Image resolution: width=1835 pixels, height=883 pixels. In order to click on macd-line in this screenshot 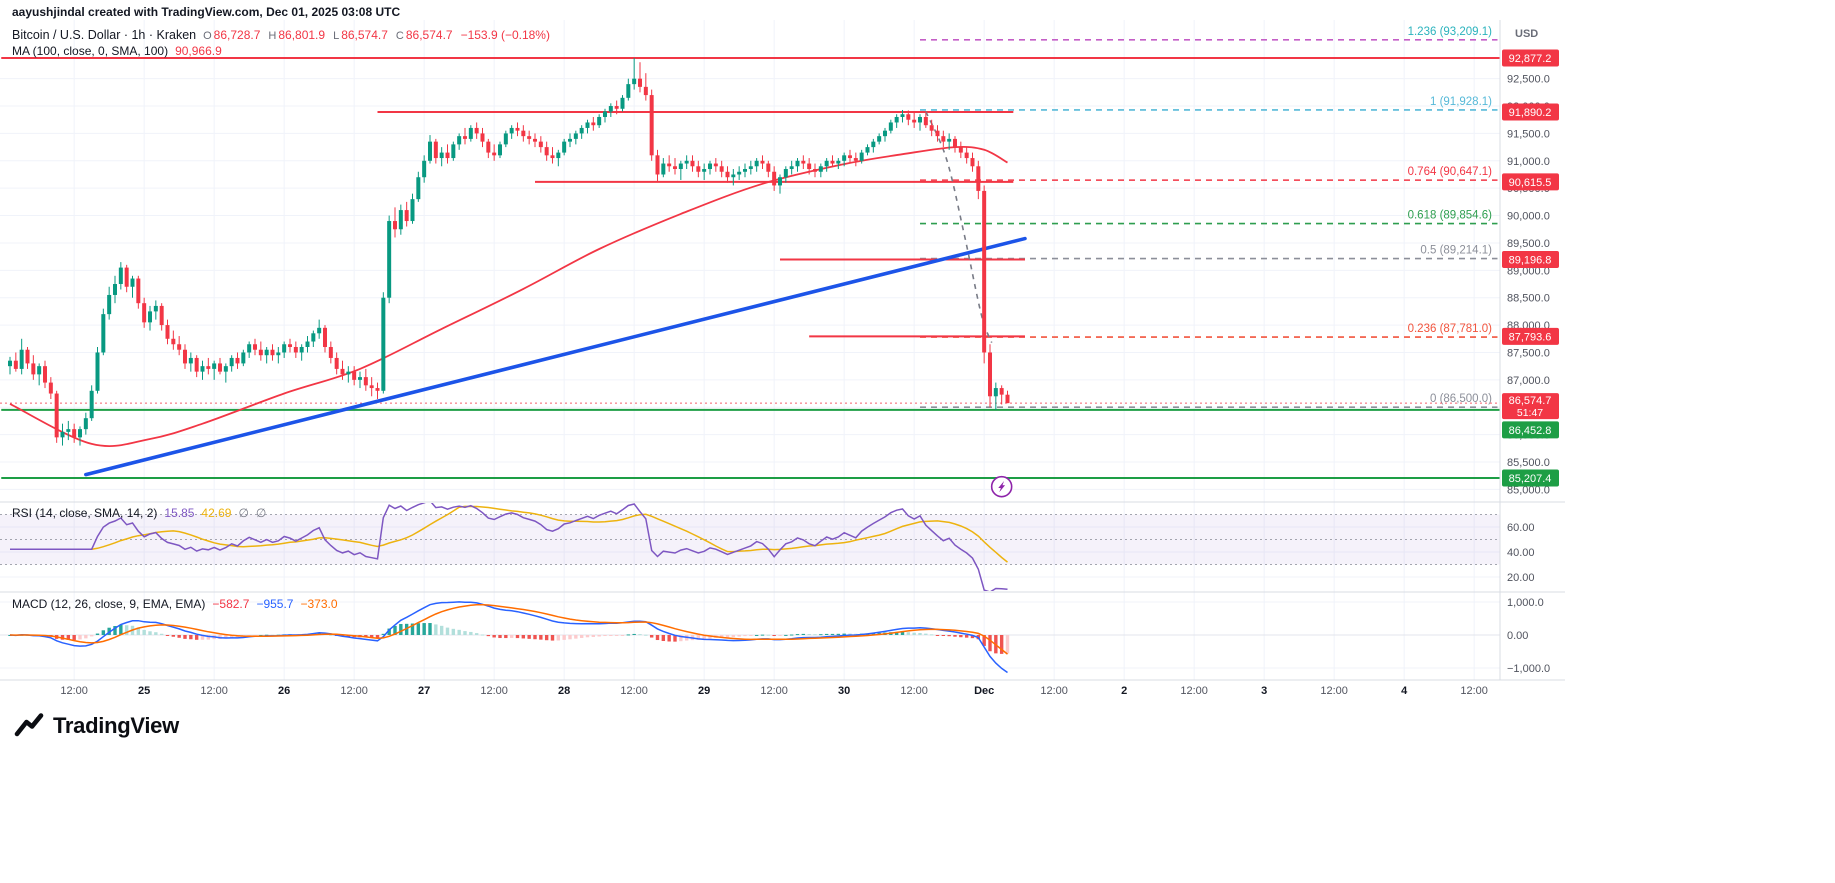, I will do `click(508, 637)`.